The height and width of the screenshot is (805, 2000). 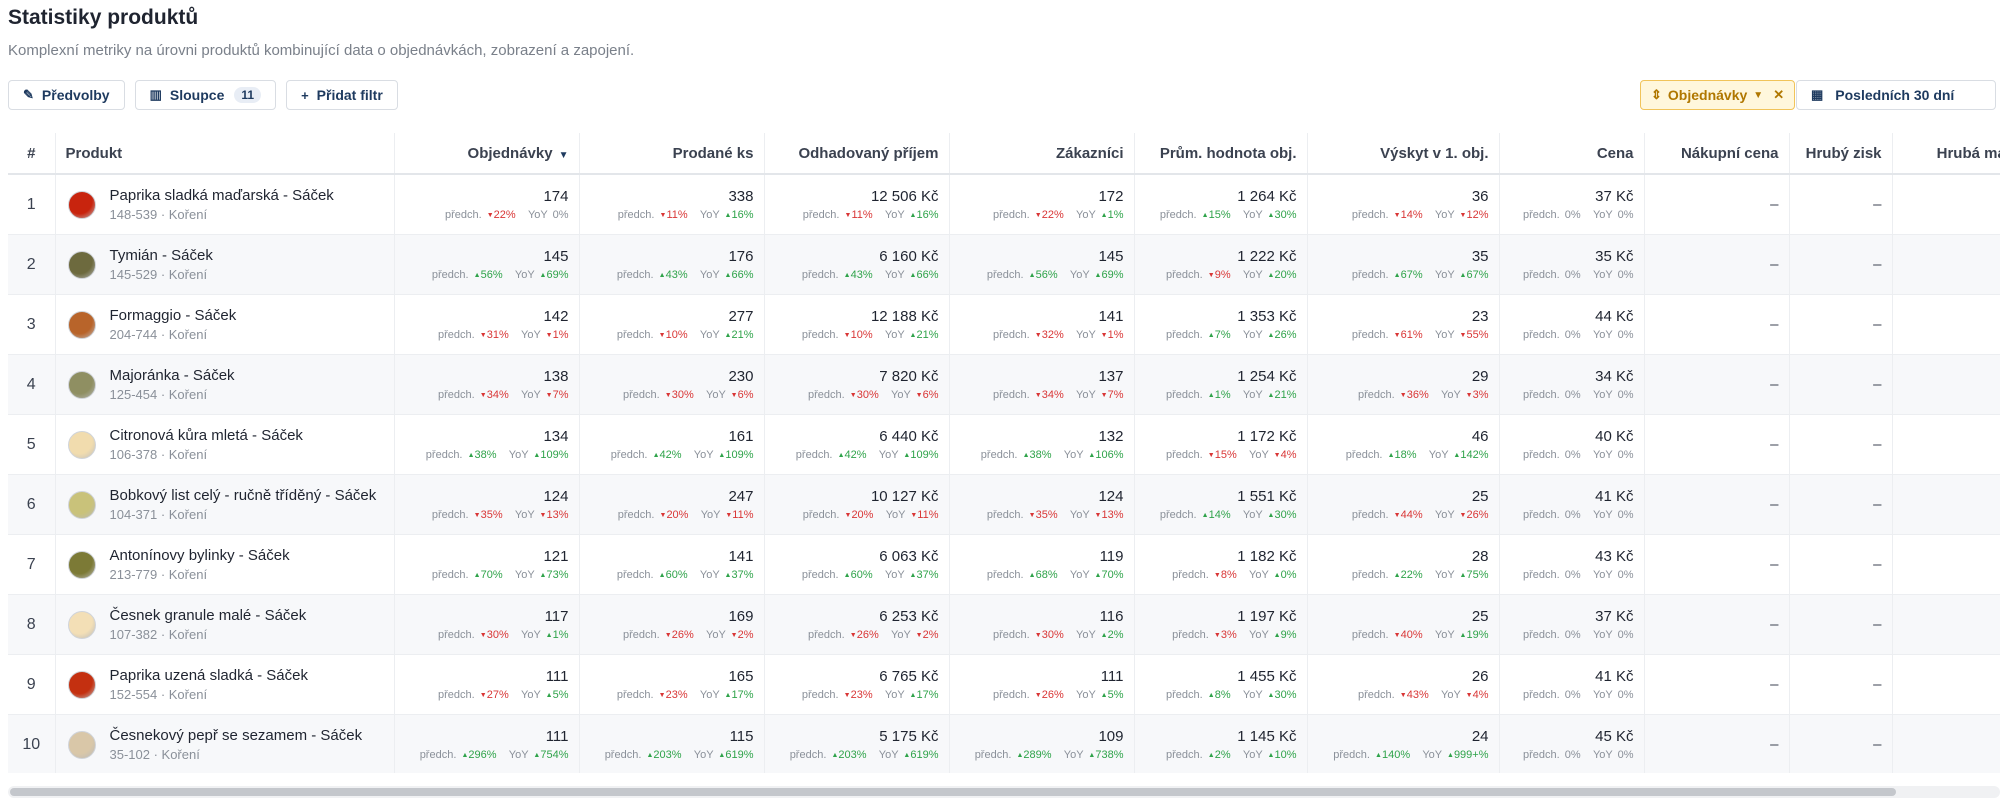 What do you see at coordinates (1572, 504) in the screenshot?
I see `metric-cell-price: 41 Kč předch. 0% YoY 0%` at bounding box center [1572, 504].